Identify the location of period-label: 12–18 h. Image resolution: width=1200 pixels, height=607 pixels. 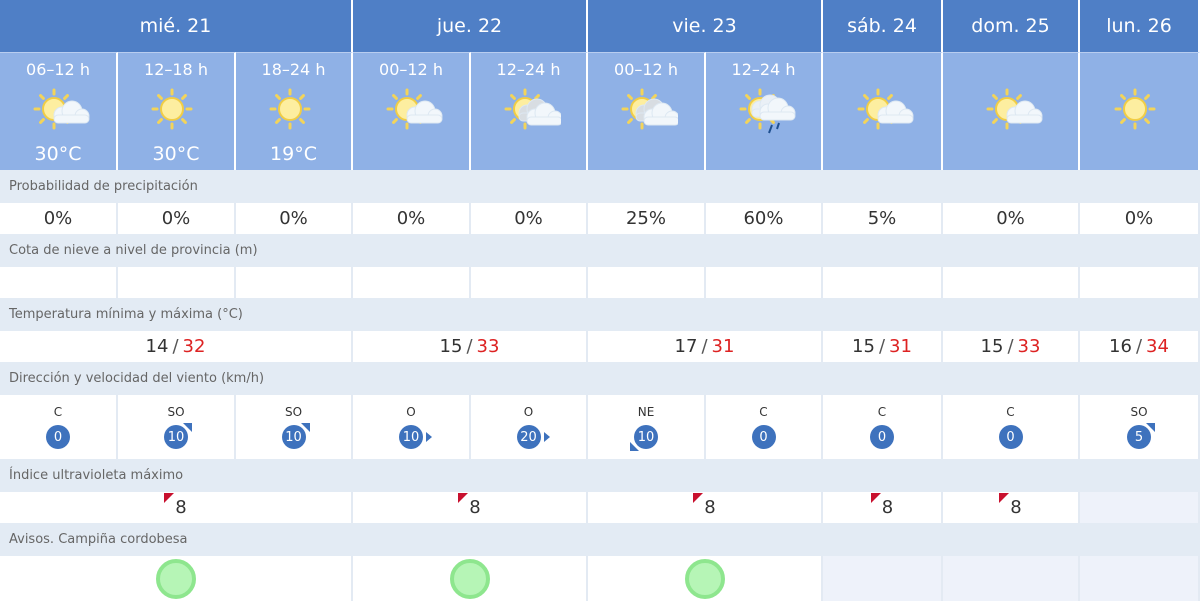
(176, 69).